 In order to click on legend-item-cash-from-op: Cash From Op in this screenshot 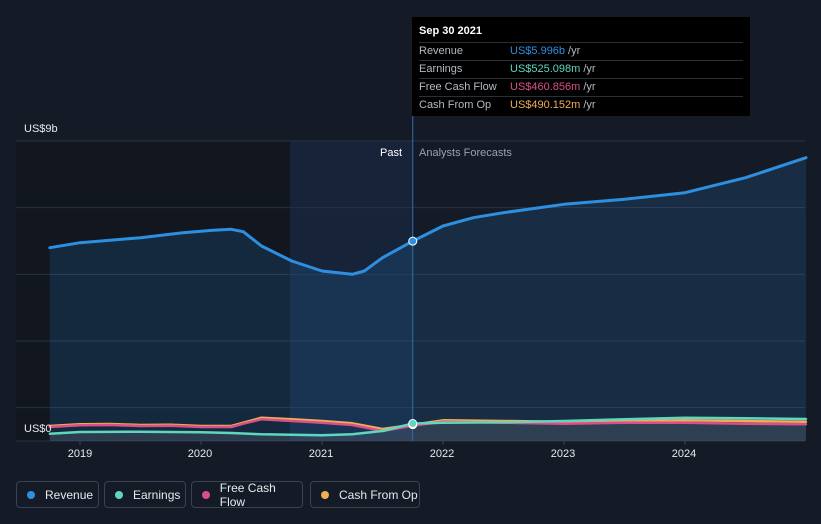, I will do `click(365, 494)`.